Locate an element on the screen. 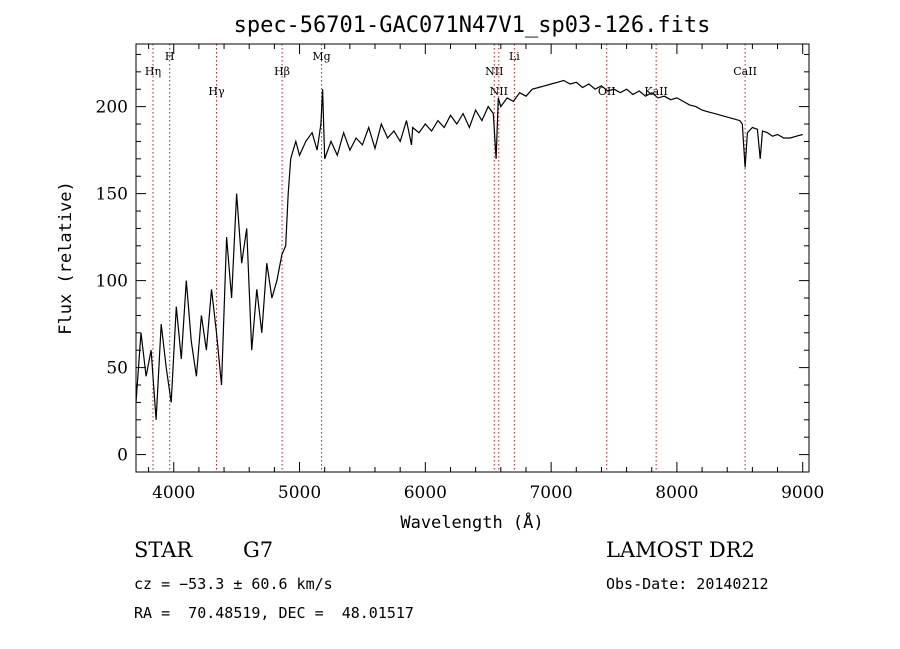 The width and height of the screenshot is (900, 649). y-axis-label: Flux (relative) is located at coordinates (66, 258).